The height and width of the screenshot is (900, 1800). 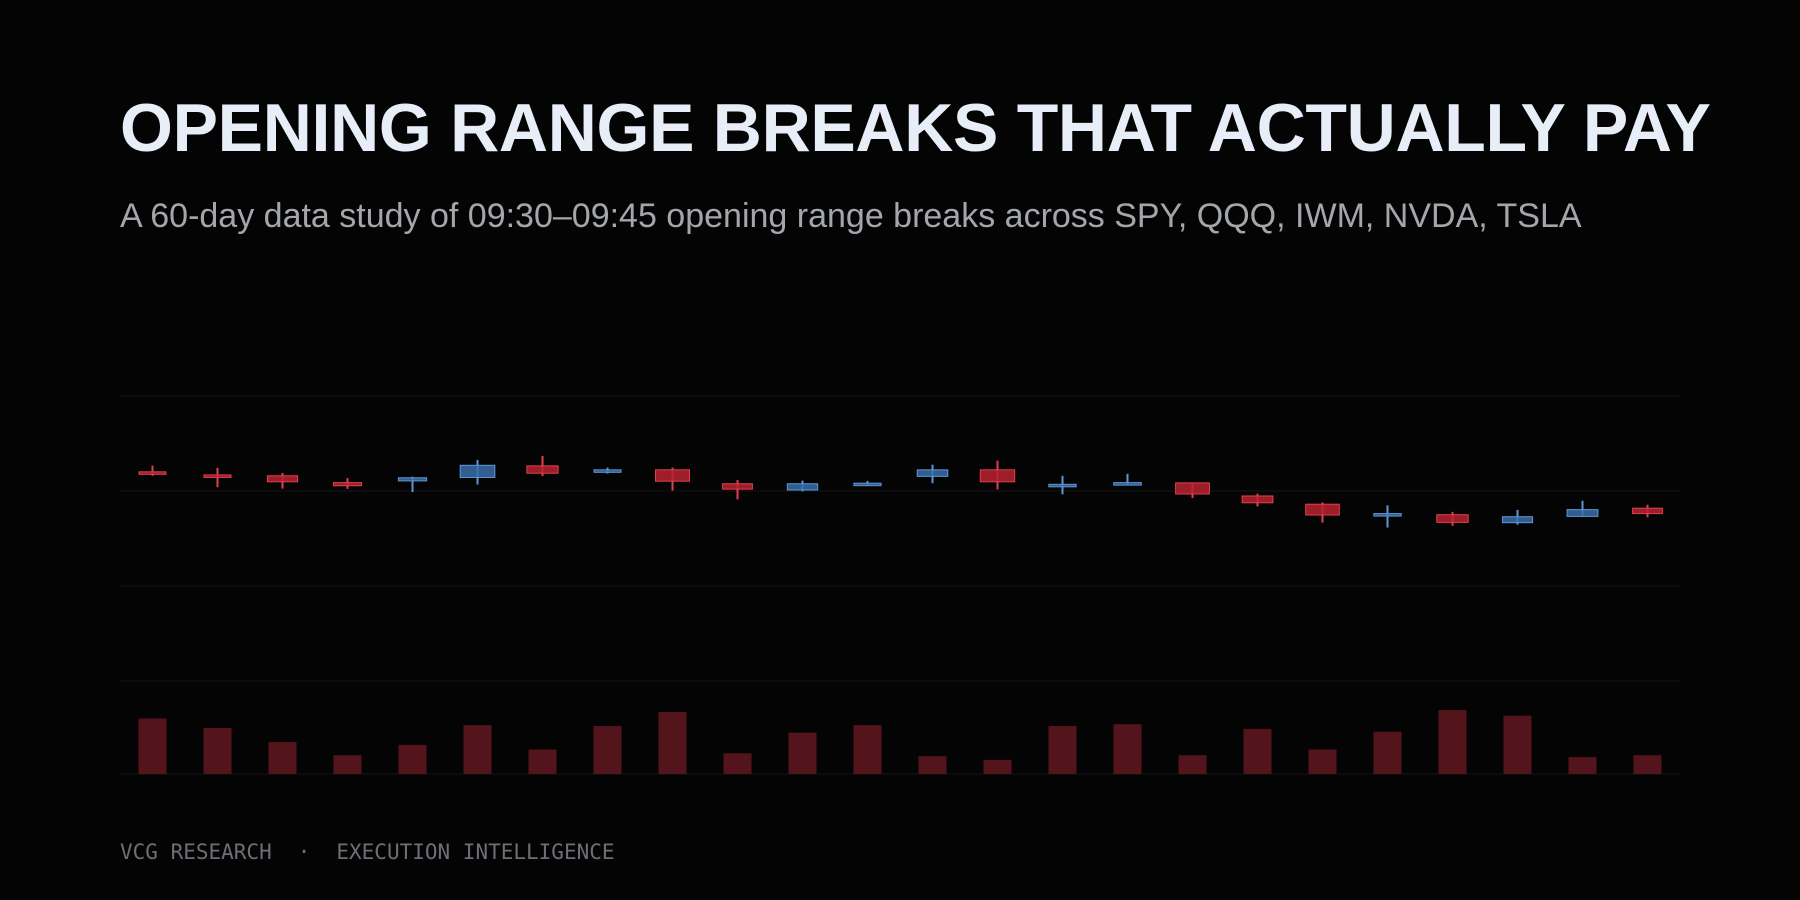 I want to click on footer-brand: VCG RESEARCH, so click(x=196, y=852).